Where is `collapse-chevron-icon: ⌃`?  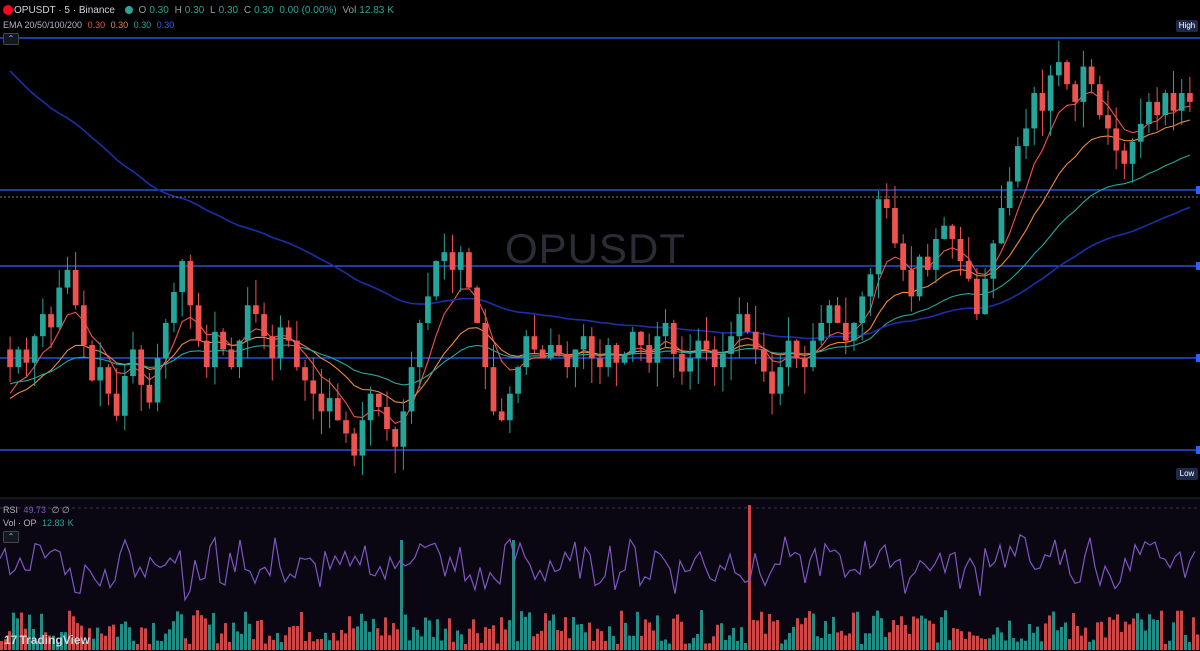 collapse-chevron-icon: ⌃ is located at coordinates (11, 537).